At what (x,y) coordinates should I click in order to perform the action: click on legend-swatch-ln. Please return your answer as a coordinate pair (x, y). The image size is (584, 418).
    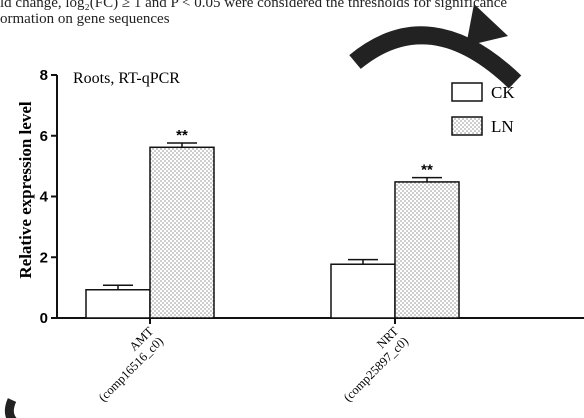
    Looking at the image, I should click on (467, 126).